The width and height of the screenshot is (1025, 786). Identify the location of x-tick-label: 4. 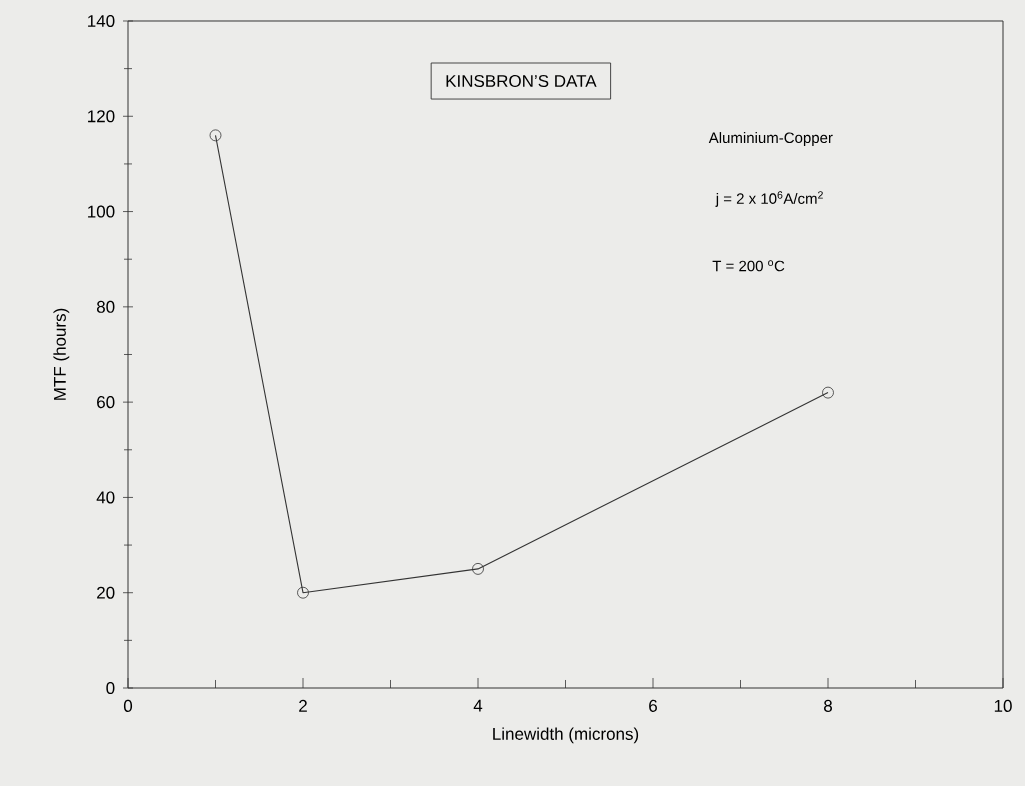
(478, 705).